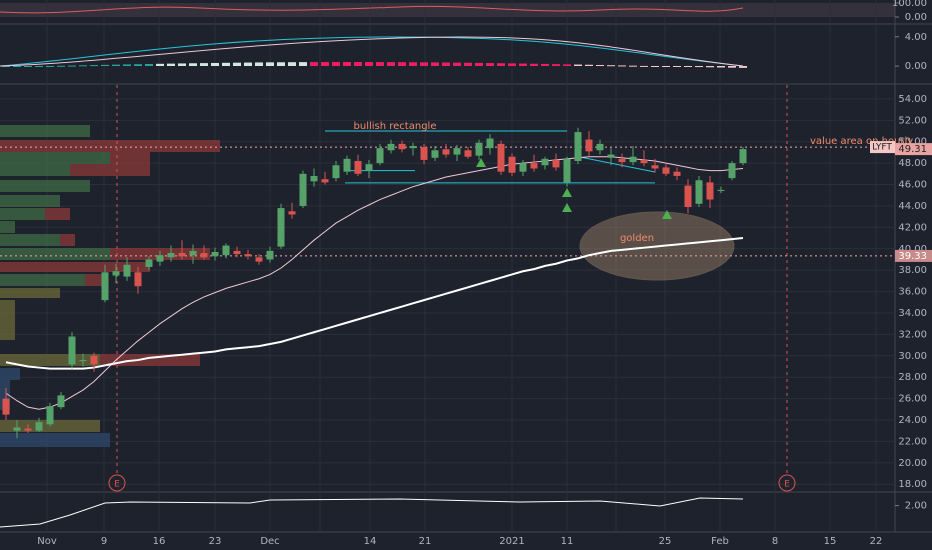 The image size is (932, 550). I want to click on x-tick-label: 16, so click(159, 541).